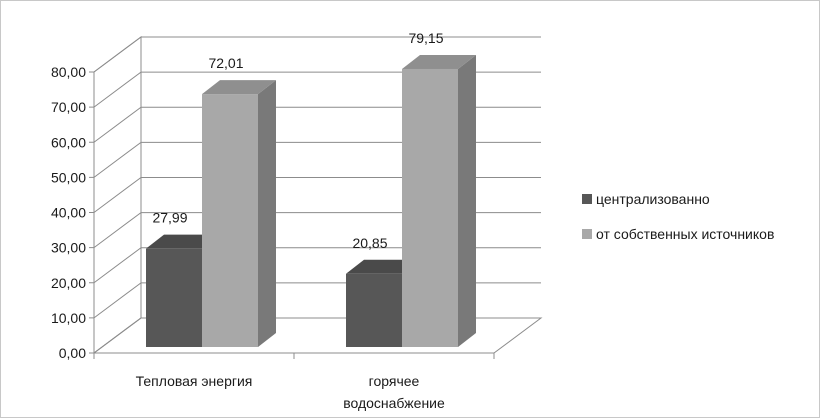 The image size is (820, 419). What do you see at coordinates (68, 248) in the screenshot?
I see `y-tick-label: 30,00` at bounding box center [68, 248].